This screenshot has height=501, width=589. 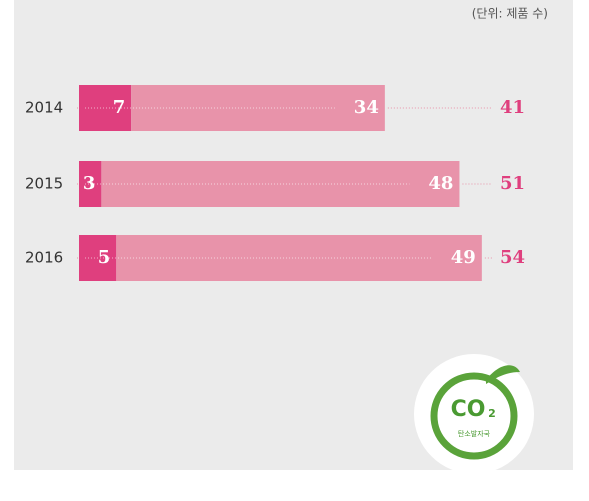 I want to click on total-label: 41, so click(x=512, y=107).